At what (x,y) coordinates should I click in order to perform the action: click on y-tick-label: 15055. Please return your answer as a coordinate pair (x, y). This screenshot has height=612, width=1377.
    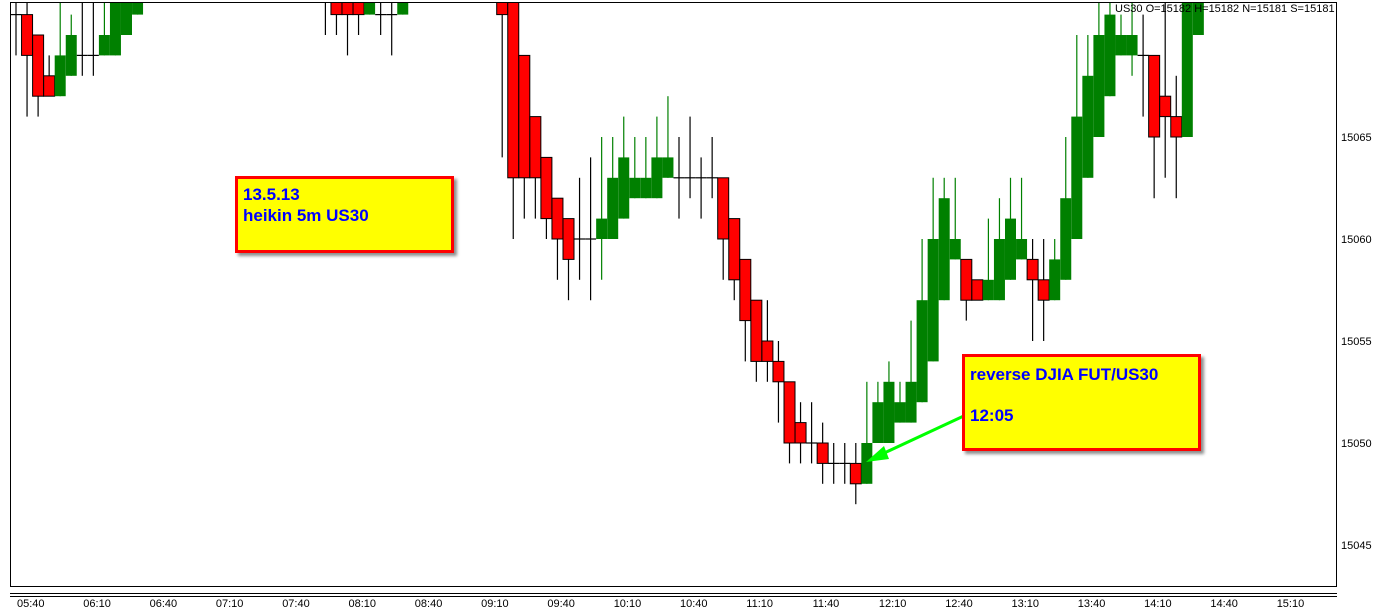
    Looking at the image, I should click on (1356, 342).